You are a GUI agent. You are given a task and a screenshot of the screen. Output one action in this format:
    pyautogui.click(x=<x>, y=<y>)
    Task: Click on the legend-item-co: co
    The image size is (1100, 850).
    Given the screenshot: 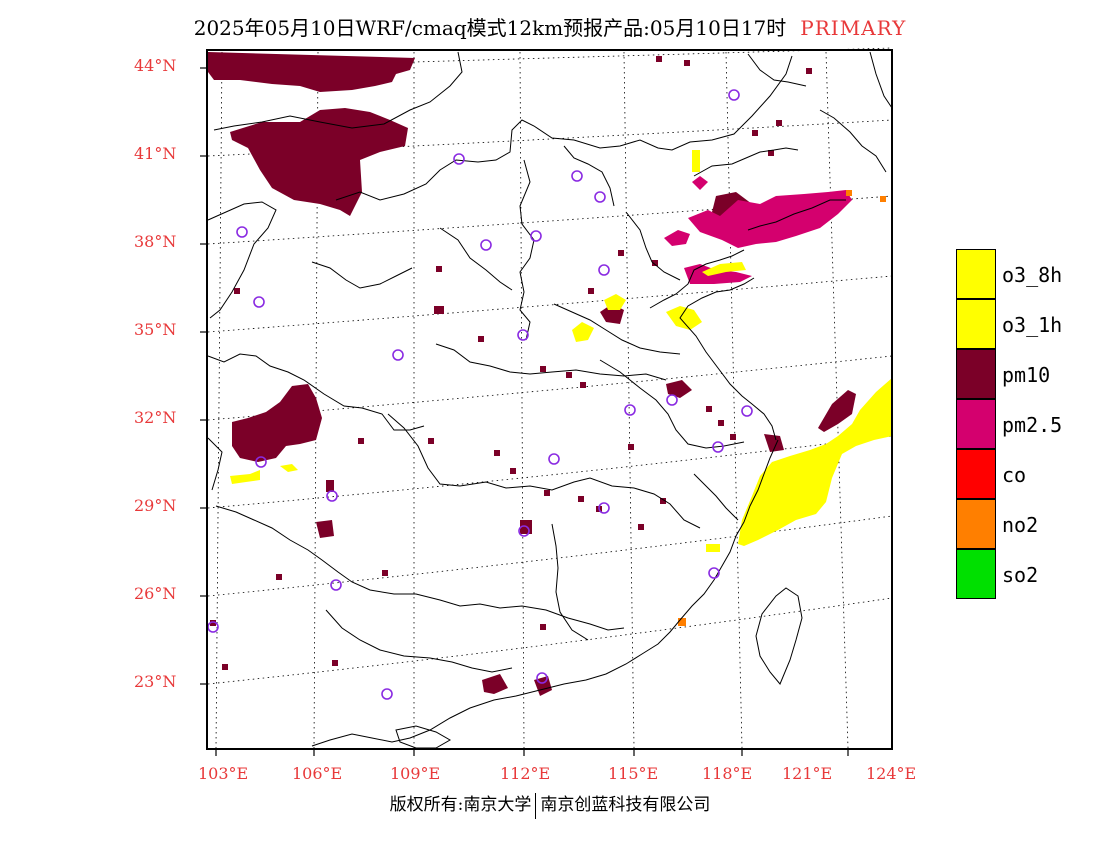 What is the action you would take?
    pyautogui.click(x=1026, y=474)
    